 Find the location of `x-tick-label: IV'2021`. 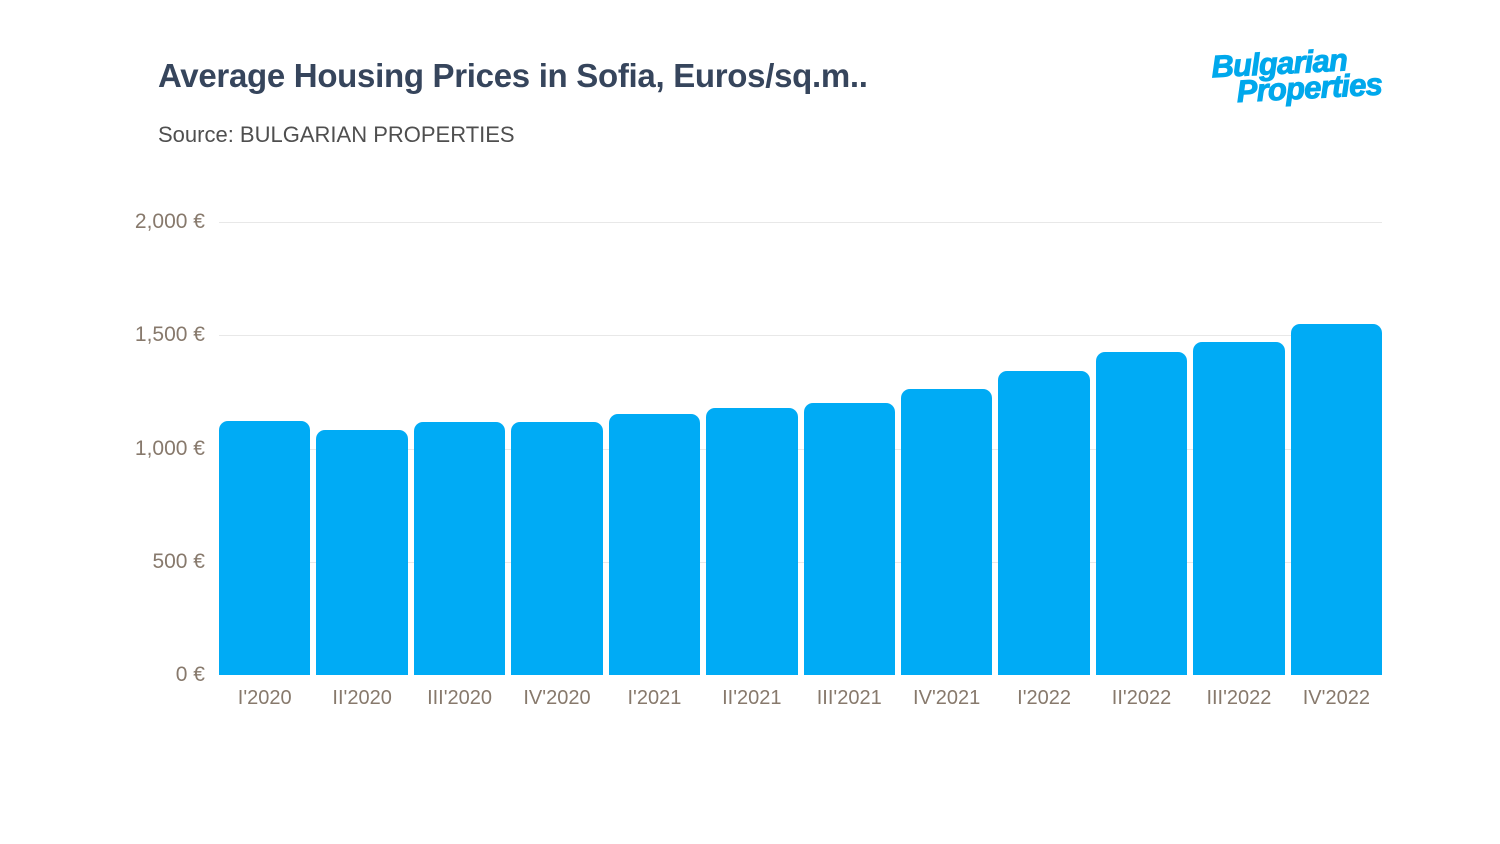

x-tick-label: IV'2021 is located at coordinates (947, 698).